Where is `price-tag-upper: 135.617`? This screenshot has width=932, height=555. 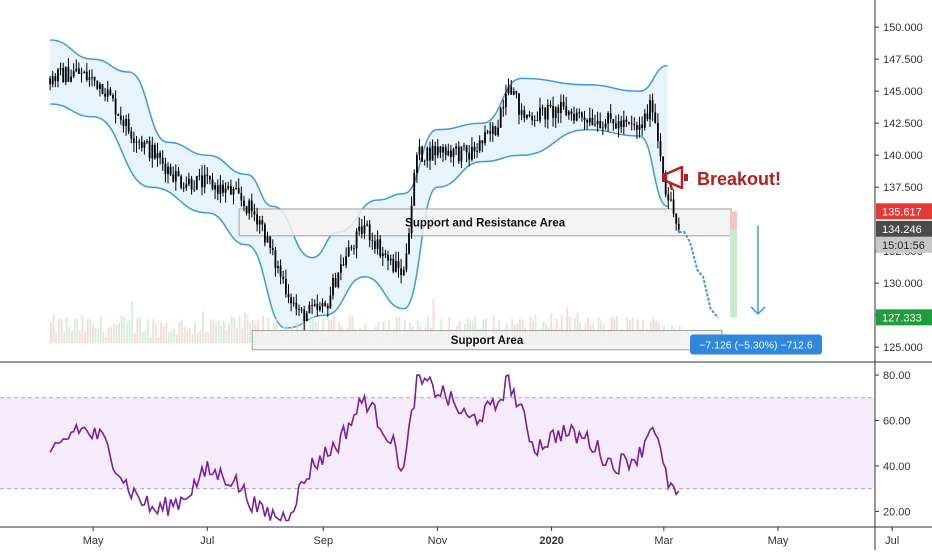 price-tag-upper: 135.617 is located at coordinates (902, 212).